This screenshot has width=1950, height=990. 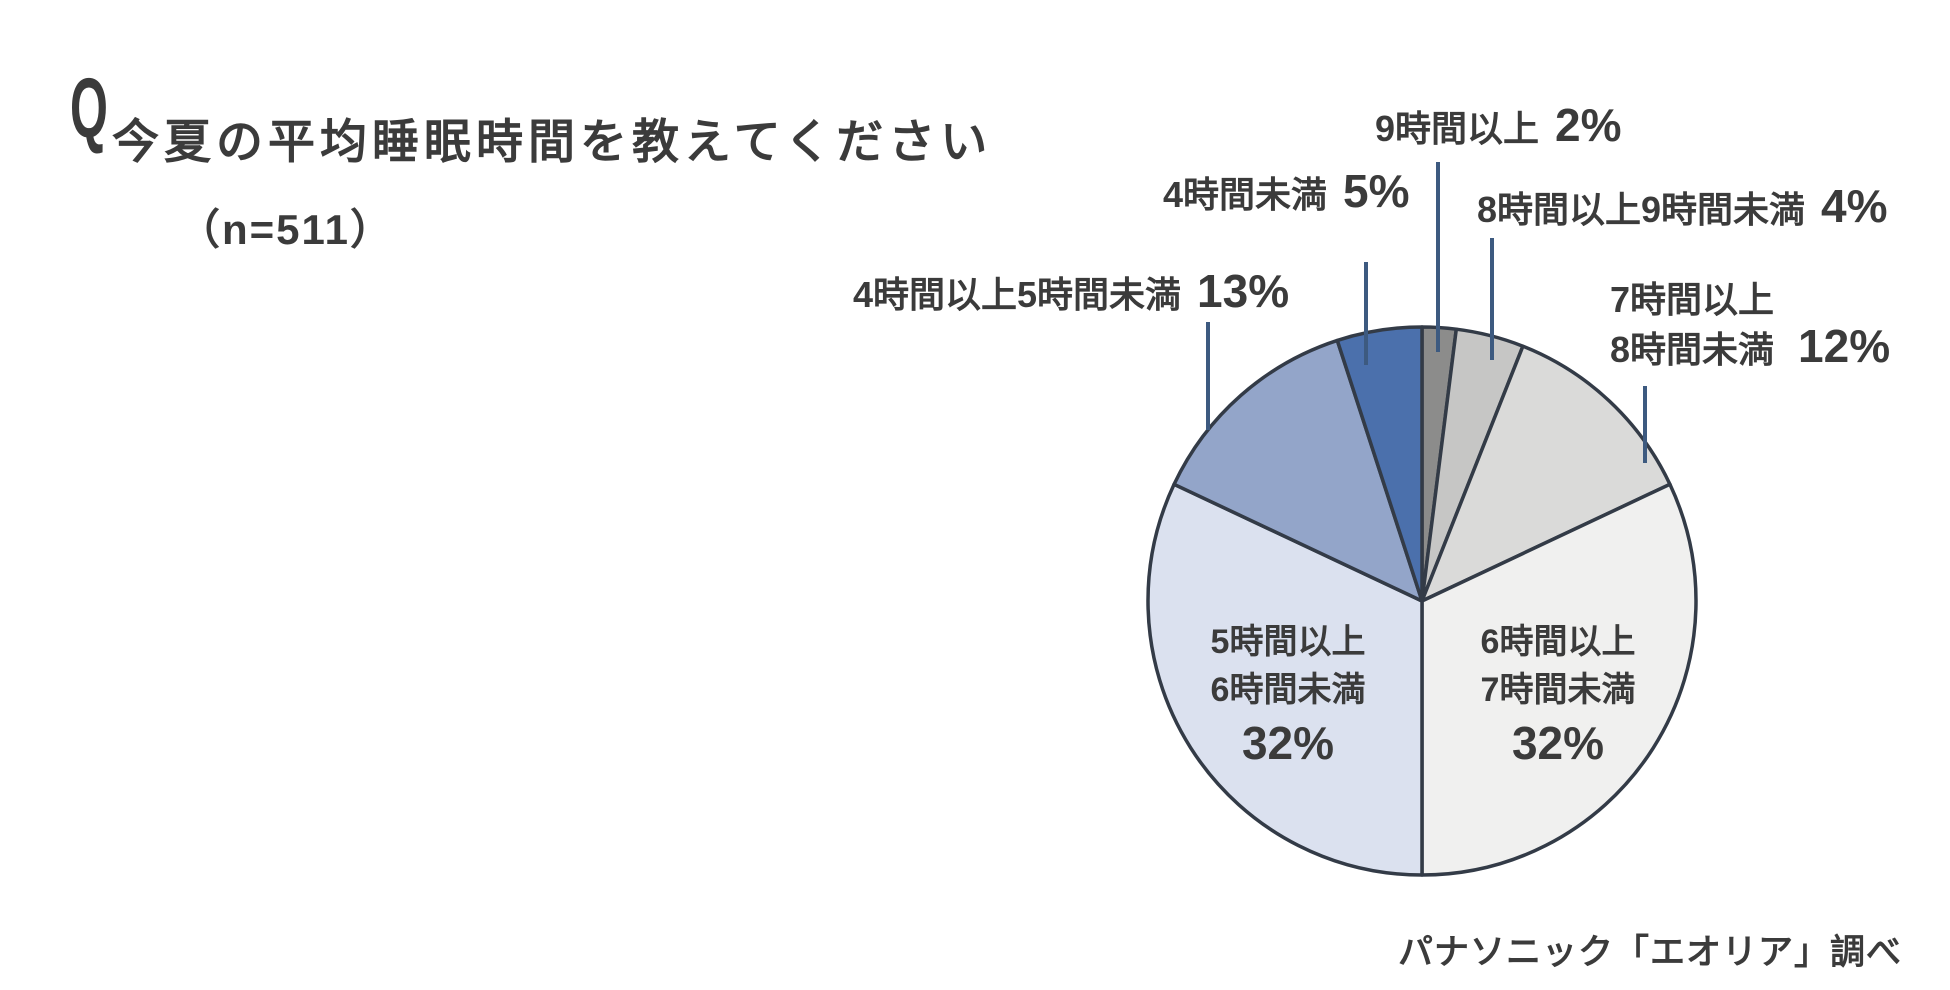 I want to click on label-4-5h: 4時間以上5時間未満 13%, so click(x=1071, y=291).